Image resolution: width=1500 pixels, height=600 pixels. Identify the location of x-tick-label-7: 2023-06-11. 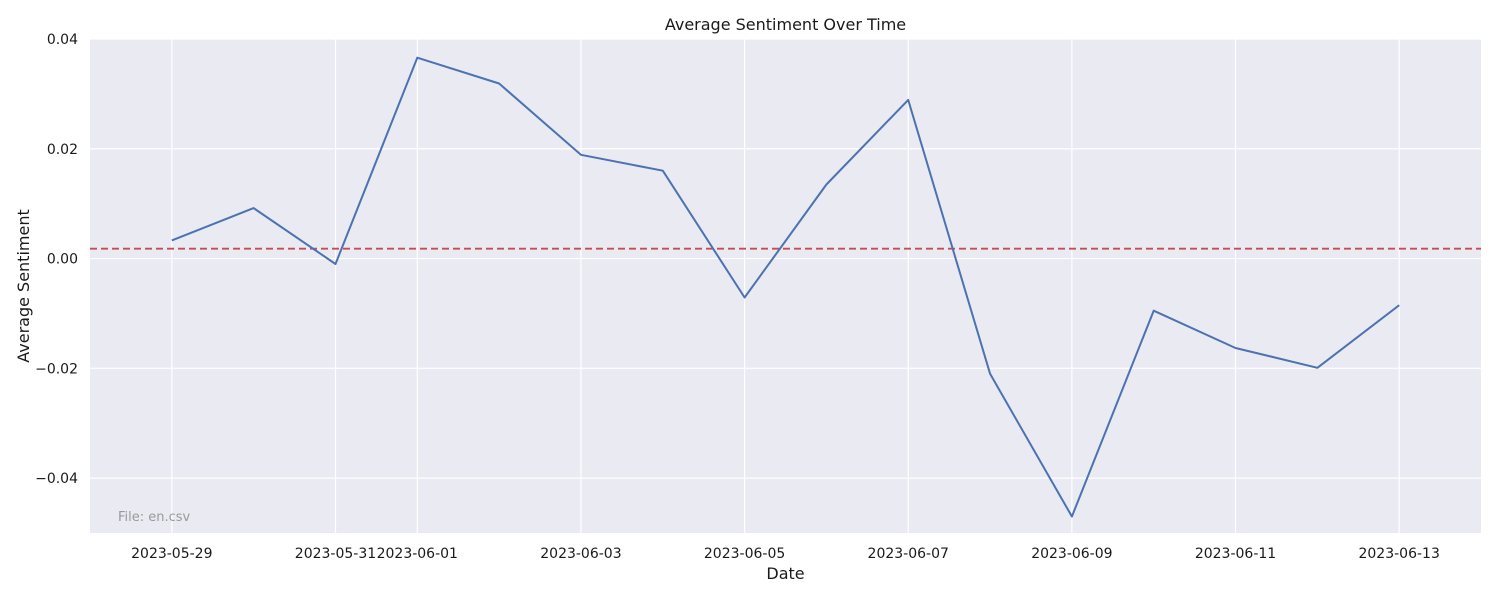
(1235, 554).